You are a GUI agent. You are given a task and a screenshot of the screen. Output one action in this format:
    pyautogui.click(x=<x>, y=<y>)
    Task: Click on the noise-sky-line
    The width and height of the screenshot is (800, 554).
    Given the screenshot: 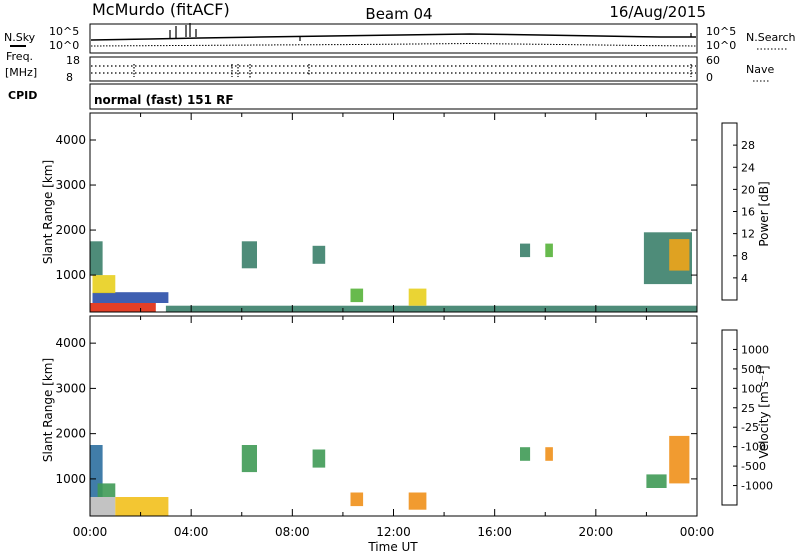 What is the action you would take?
    pyautogui.click(x=393, y=37)
    